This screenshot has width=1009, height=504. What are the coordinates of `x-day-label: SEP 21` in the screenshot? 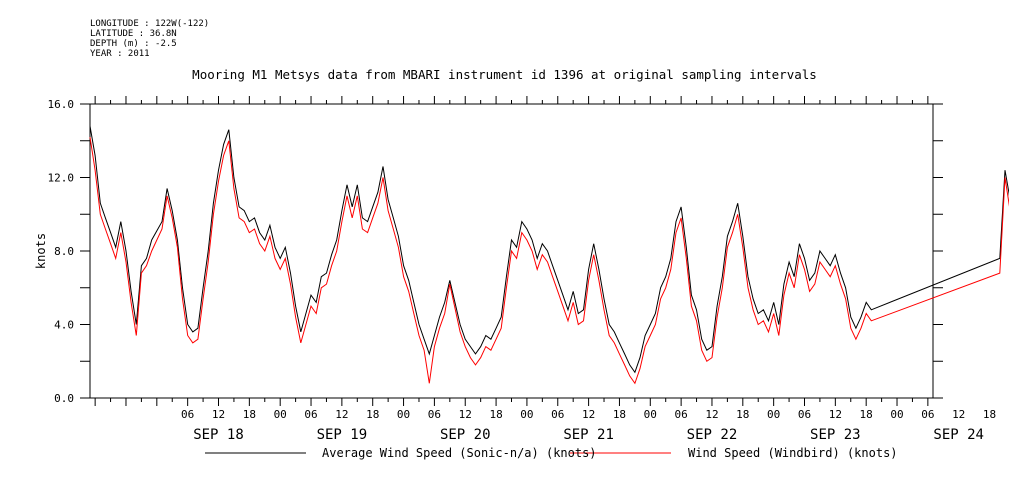 It's located at (588, 435).